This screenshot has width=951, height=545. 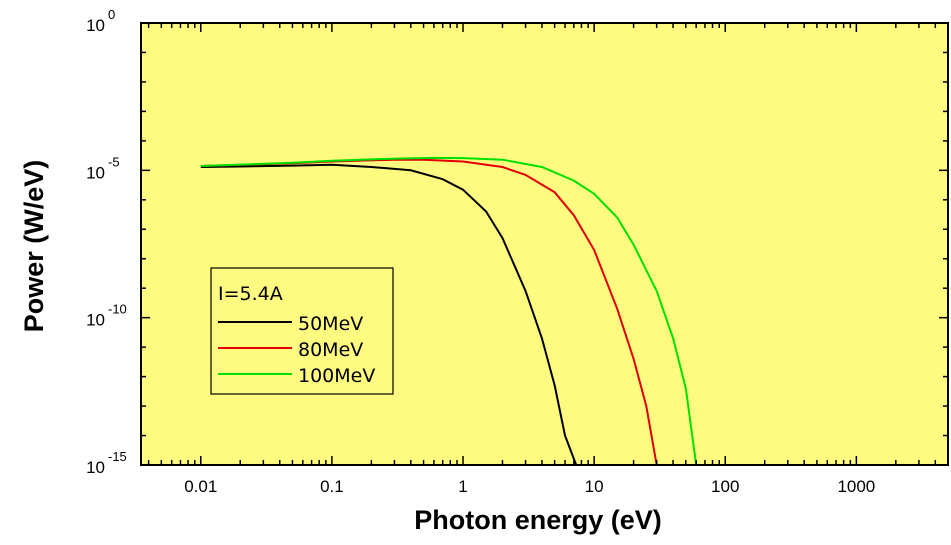 What do you see at coordinates (725, 486) in the screenshot?
I see `x-tick-label: 100` at bounding box center [725, 486].